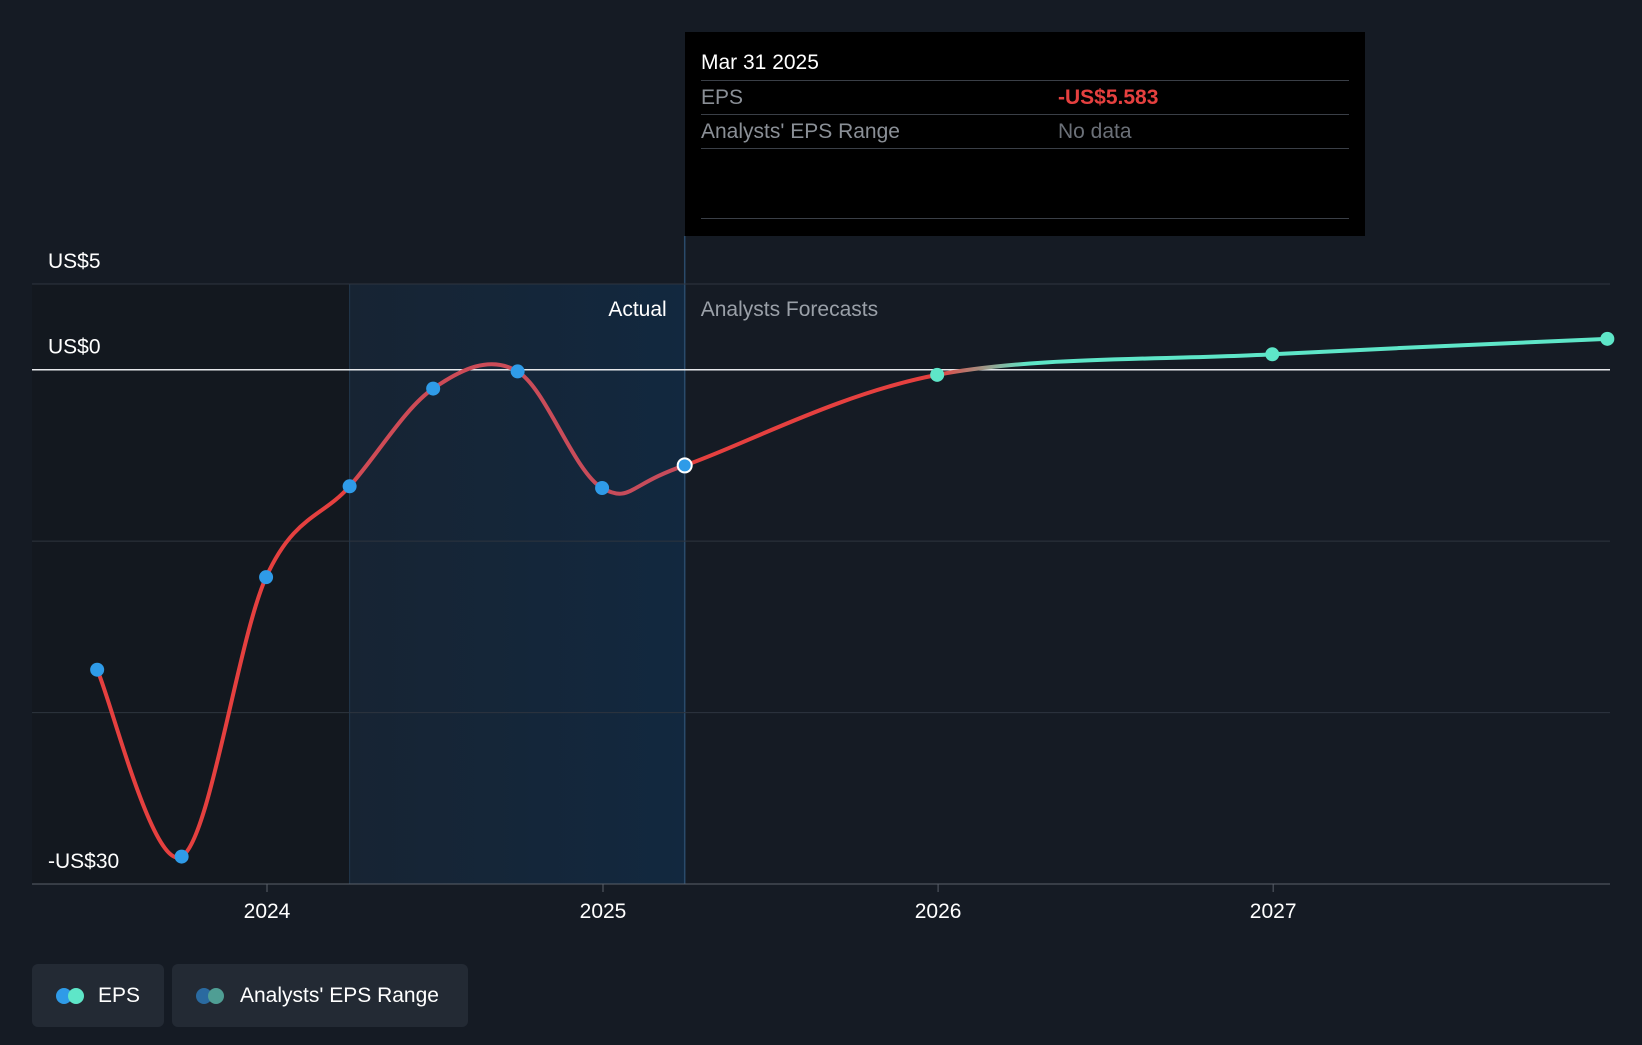 This screenshot has width=1642, height=1045. I want to click on tooltip-row-range: Analysts' EPS Range No data, so click(1025, 132).